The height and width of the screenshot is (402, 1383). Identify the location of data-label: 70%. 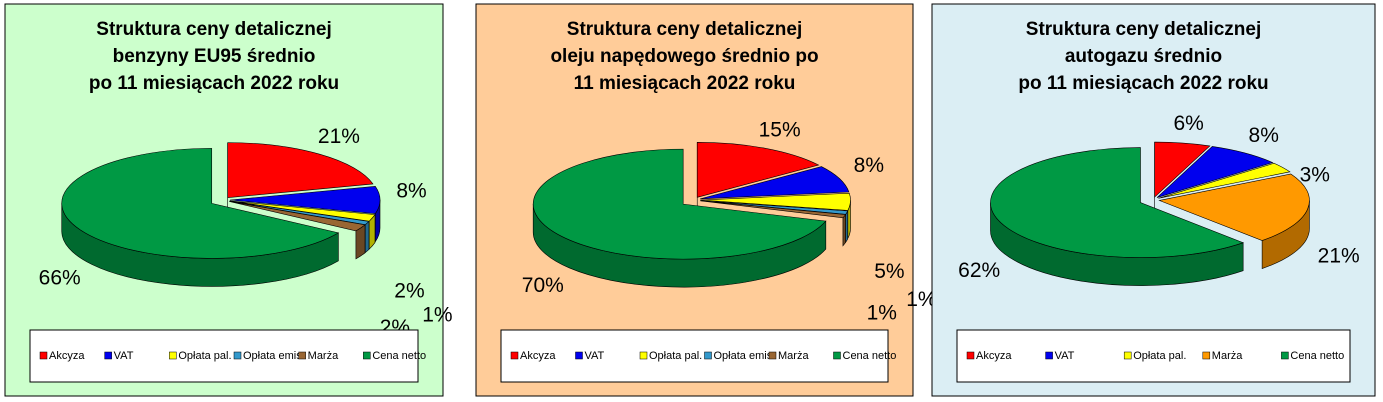
(543, 285).